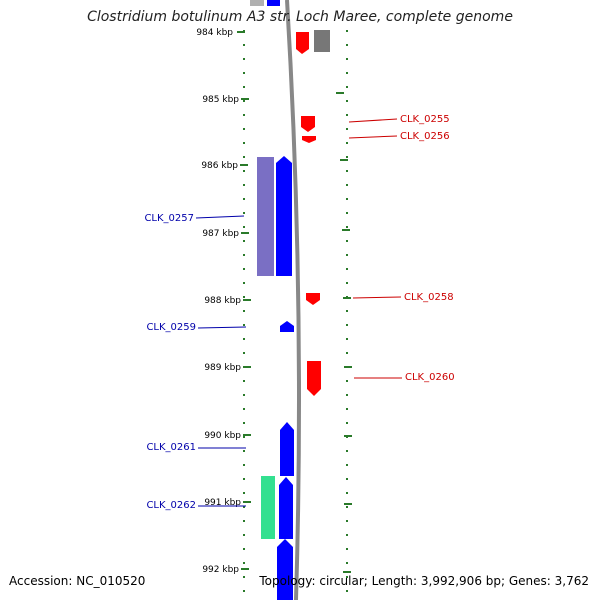 This screenshot has width=600, height=600. What do you see at coordinates (265, 216) in the screenshot?
I see `gene-clk-0257-shadow` at bounding box center [265, 216].